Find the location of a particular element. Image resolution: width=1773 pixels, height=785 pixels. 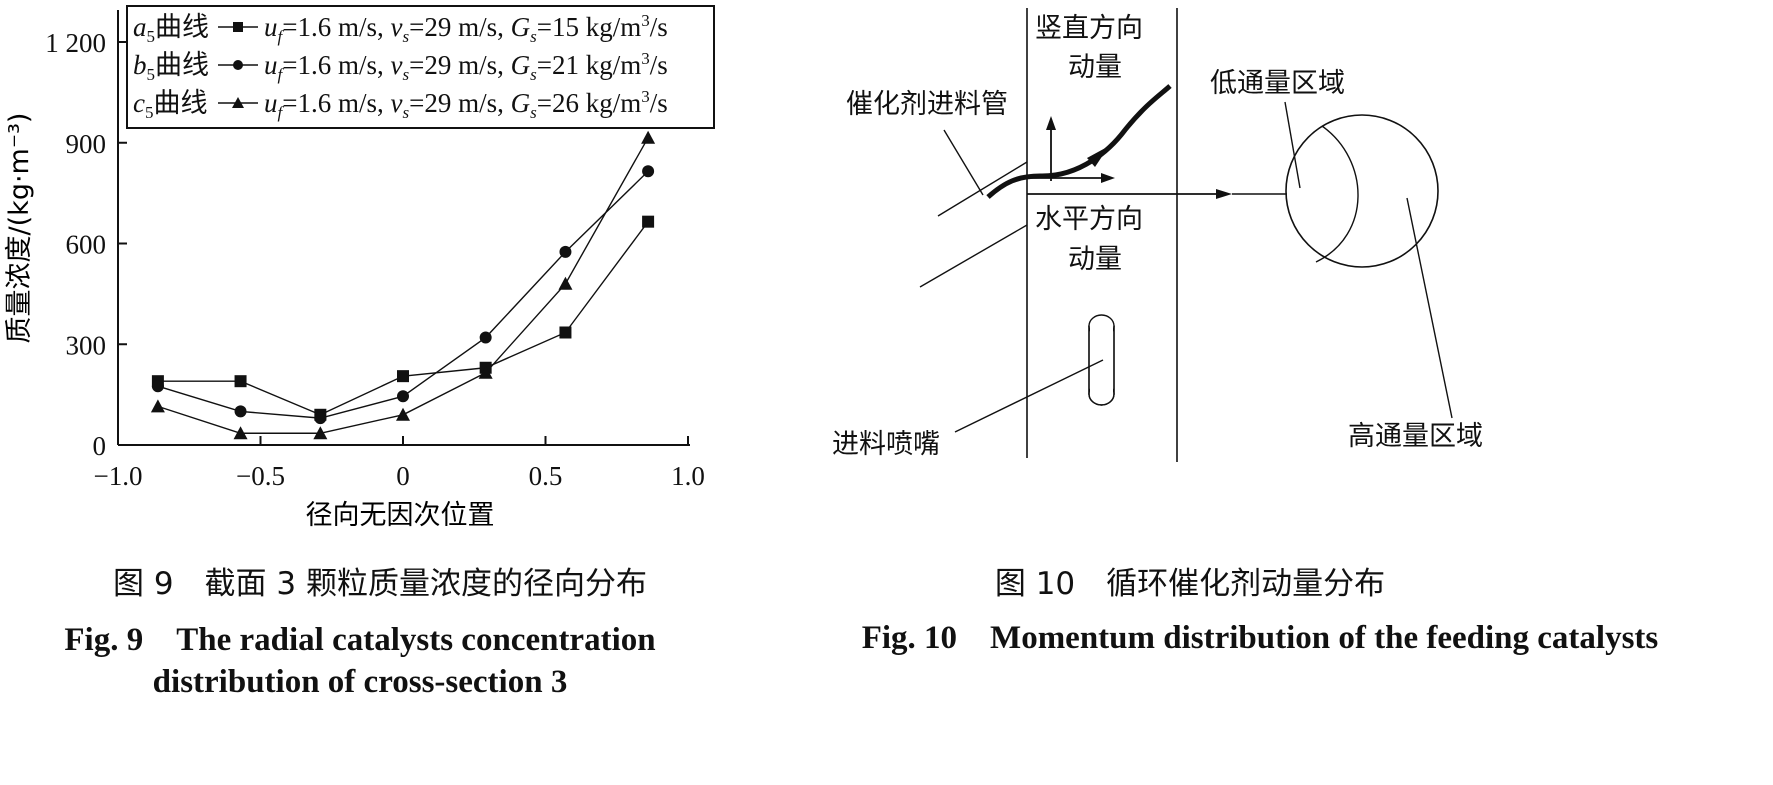

legend-params-b5: uf=1.6 m/s, vs=29 m/s, Gs=21 kg/m3/s is located at coordinates (466, 66).